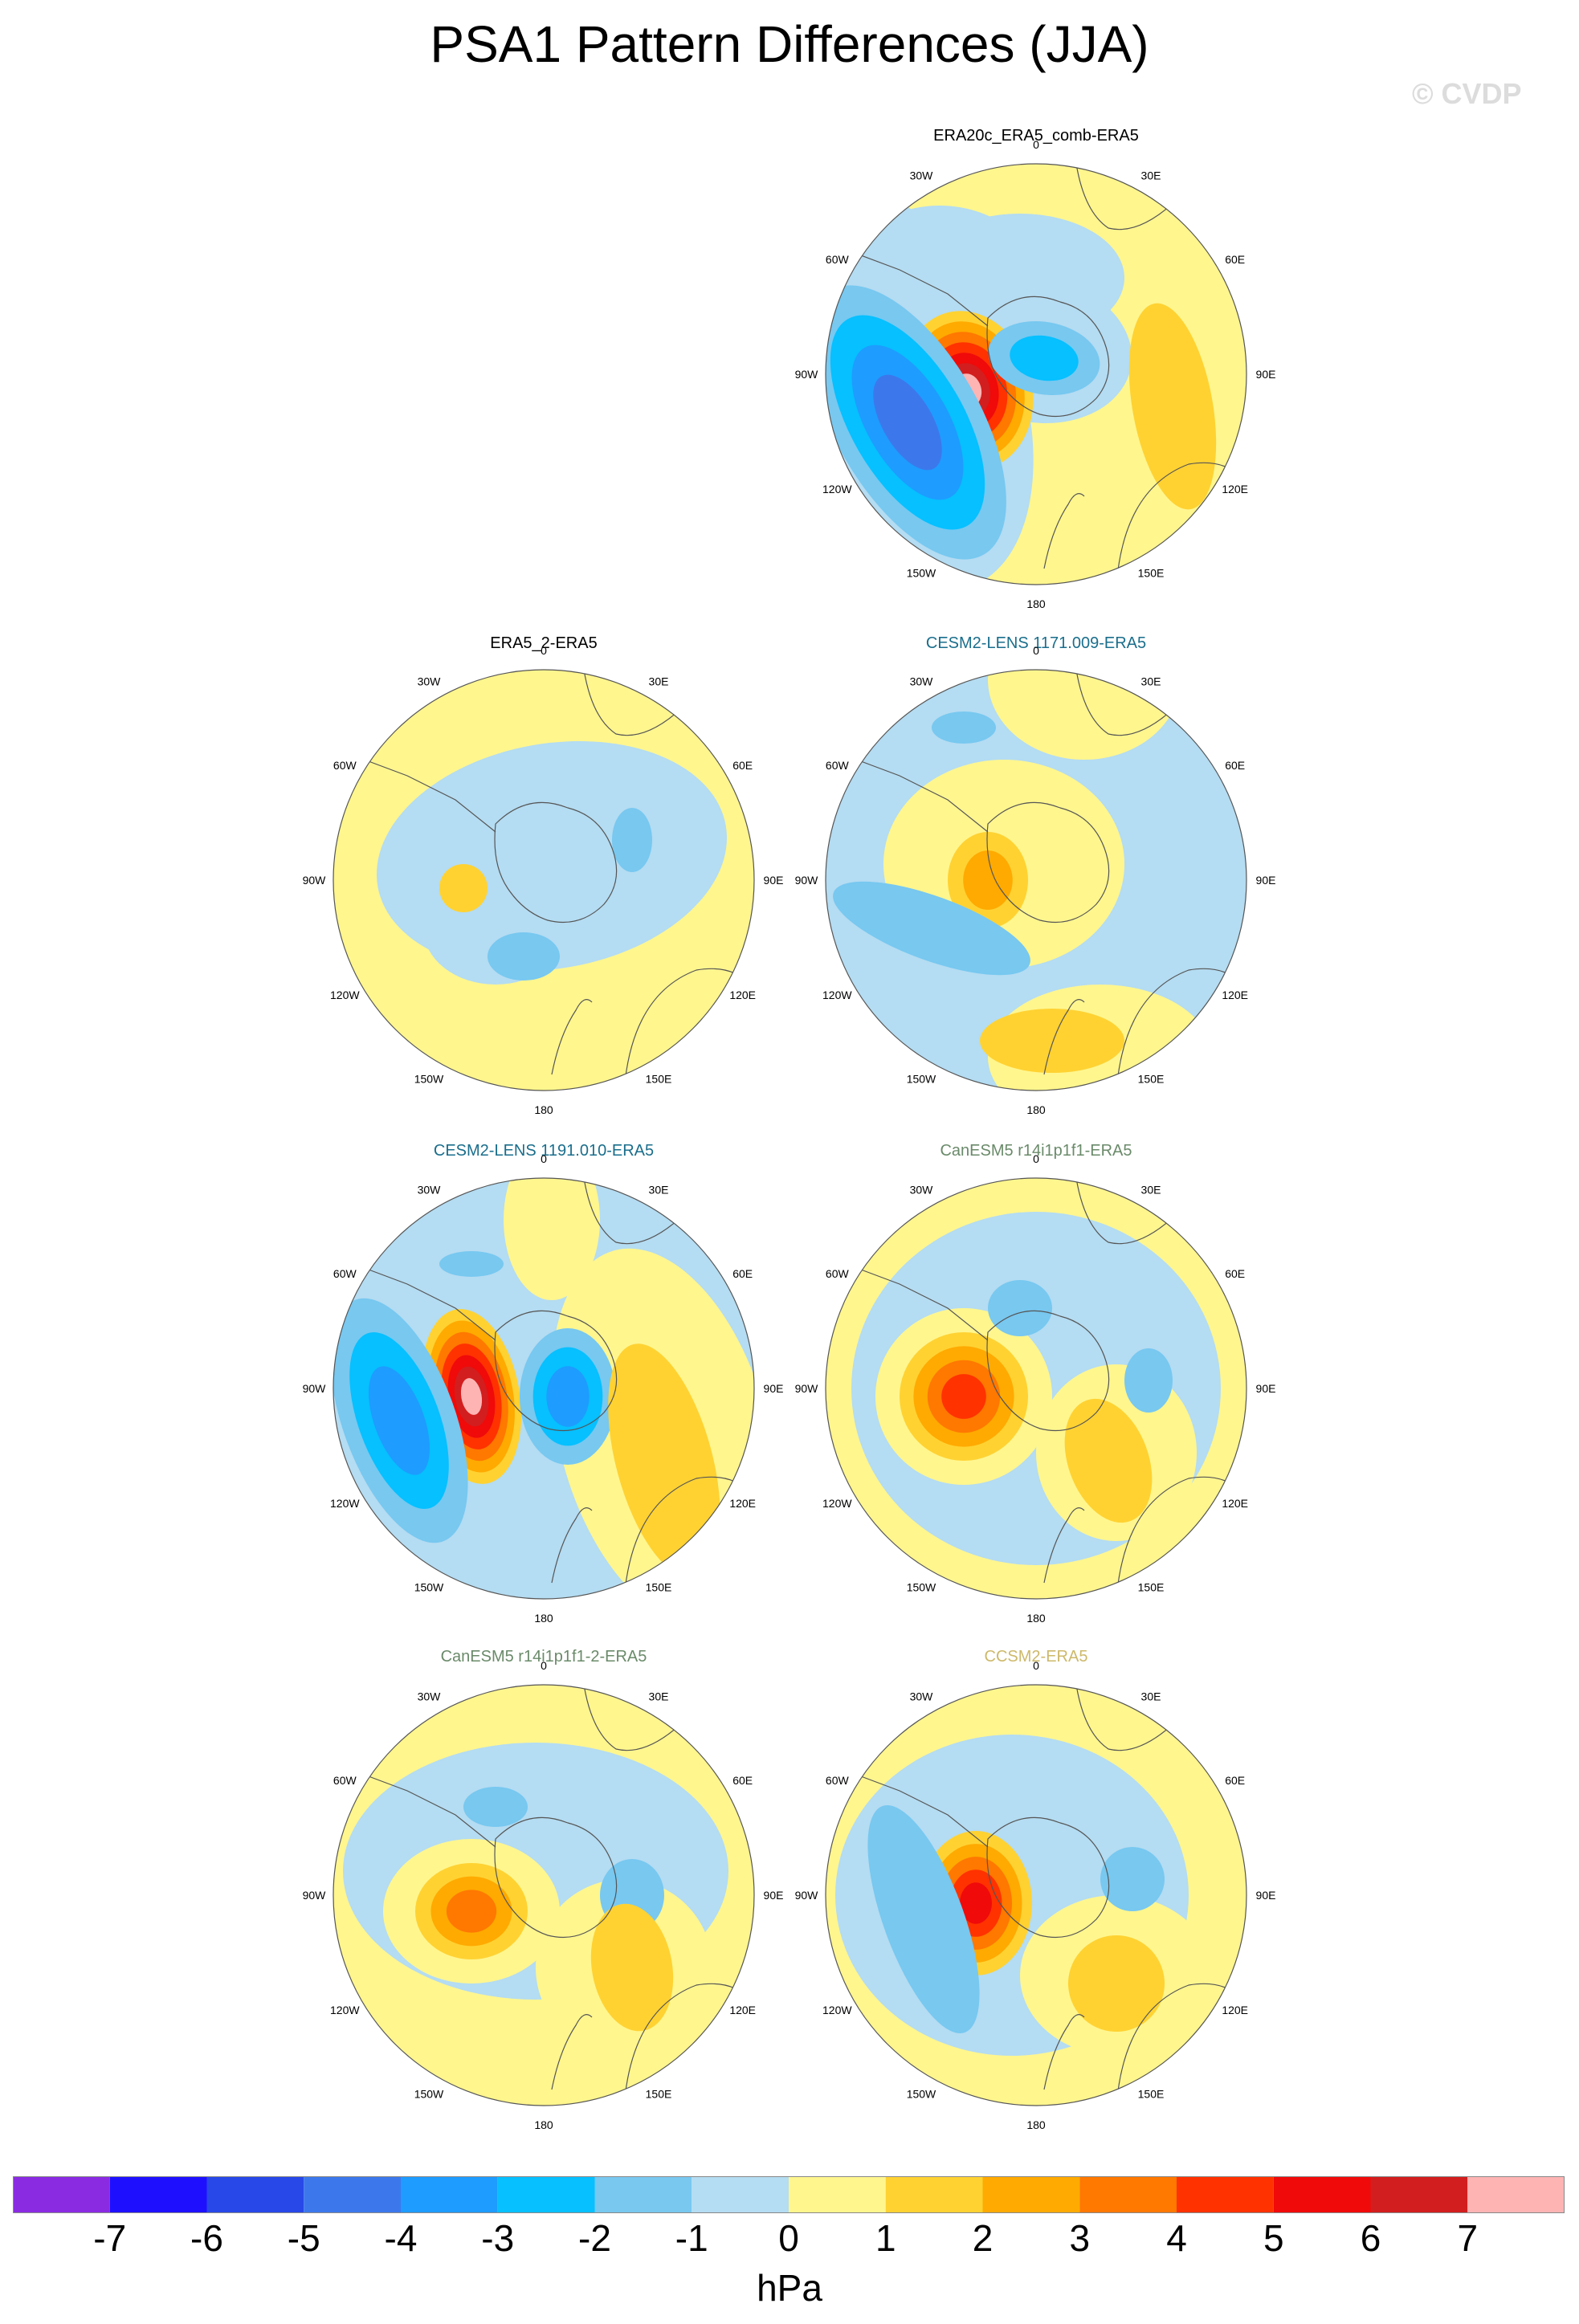 This screenshot has width=1579, height=2324. What do you see at coordinates (303, 2238) in the screenshot?
I see `colorbar-tick-label: -5` at bounding box center [303, 2238].